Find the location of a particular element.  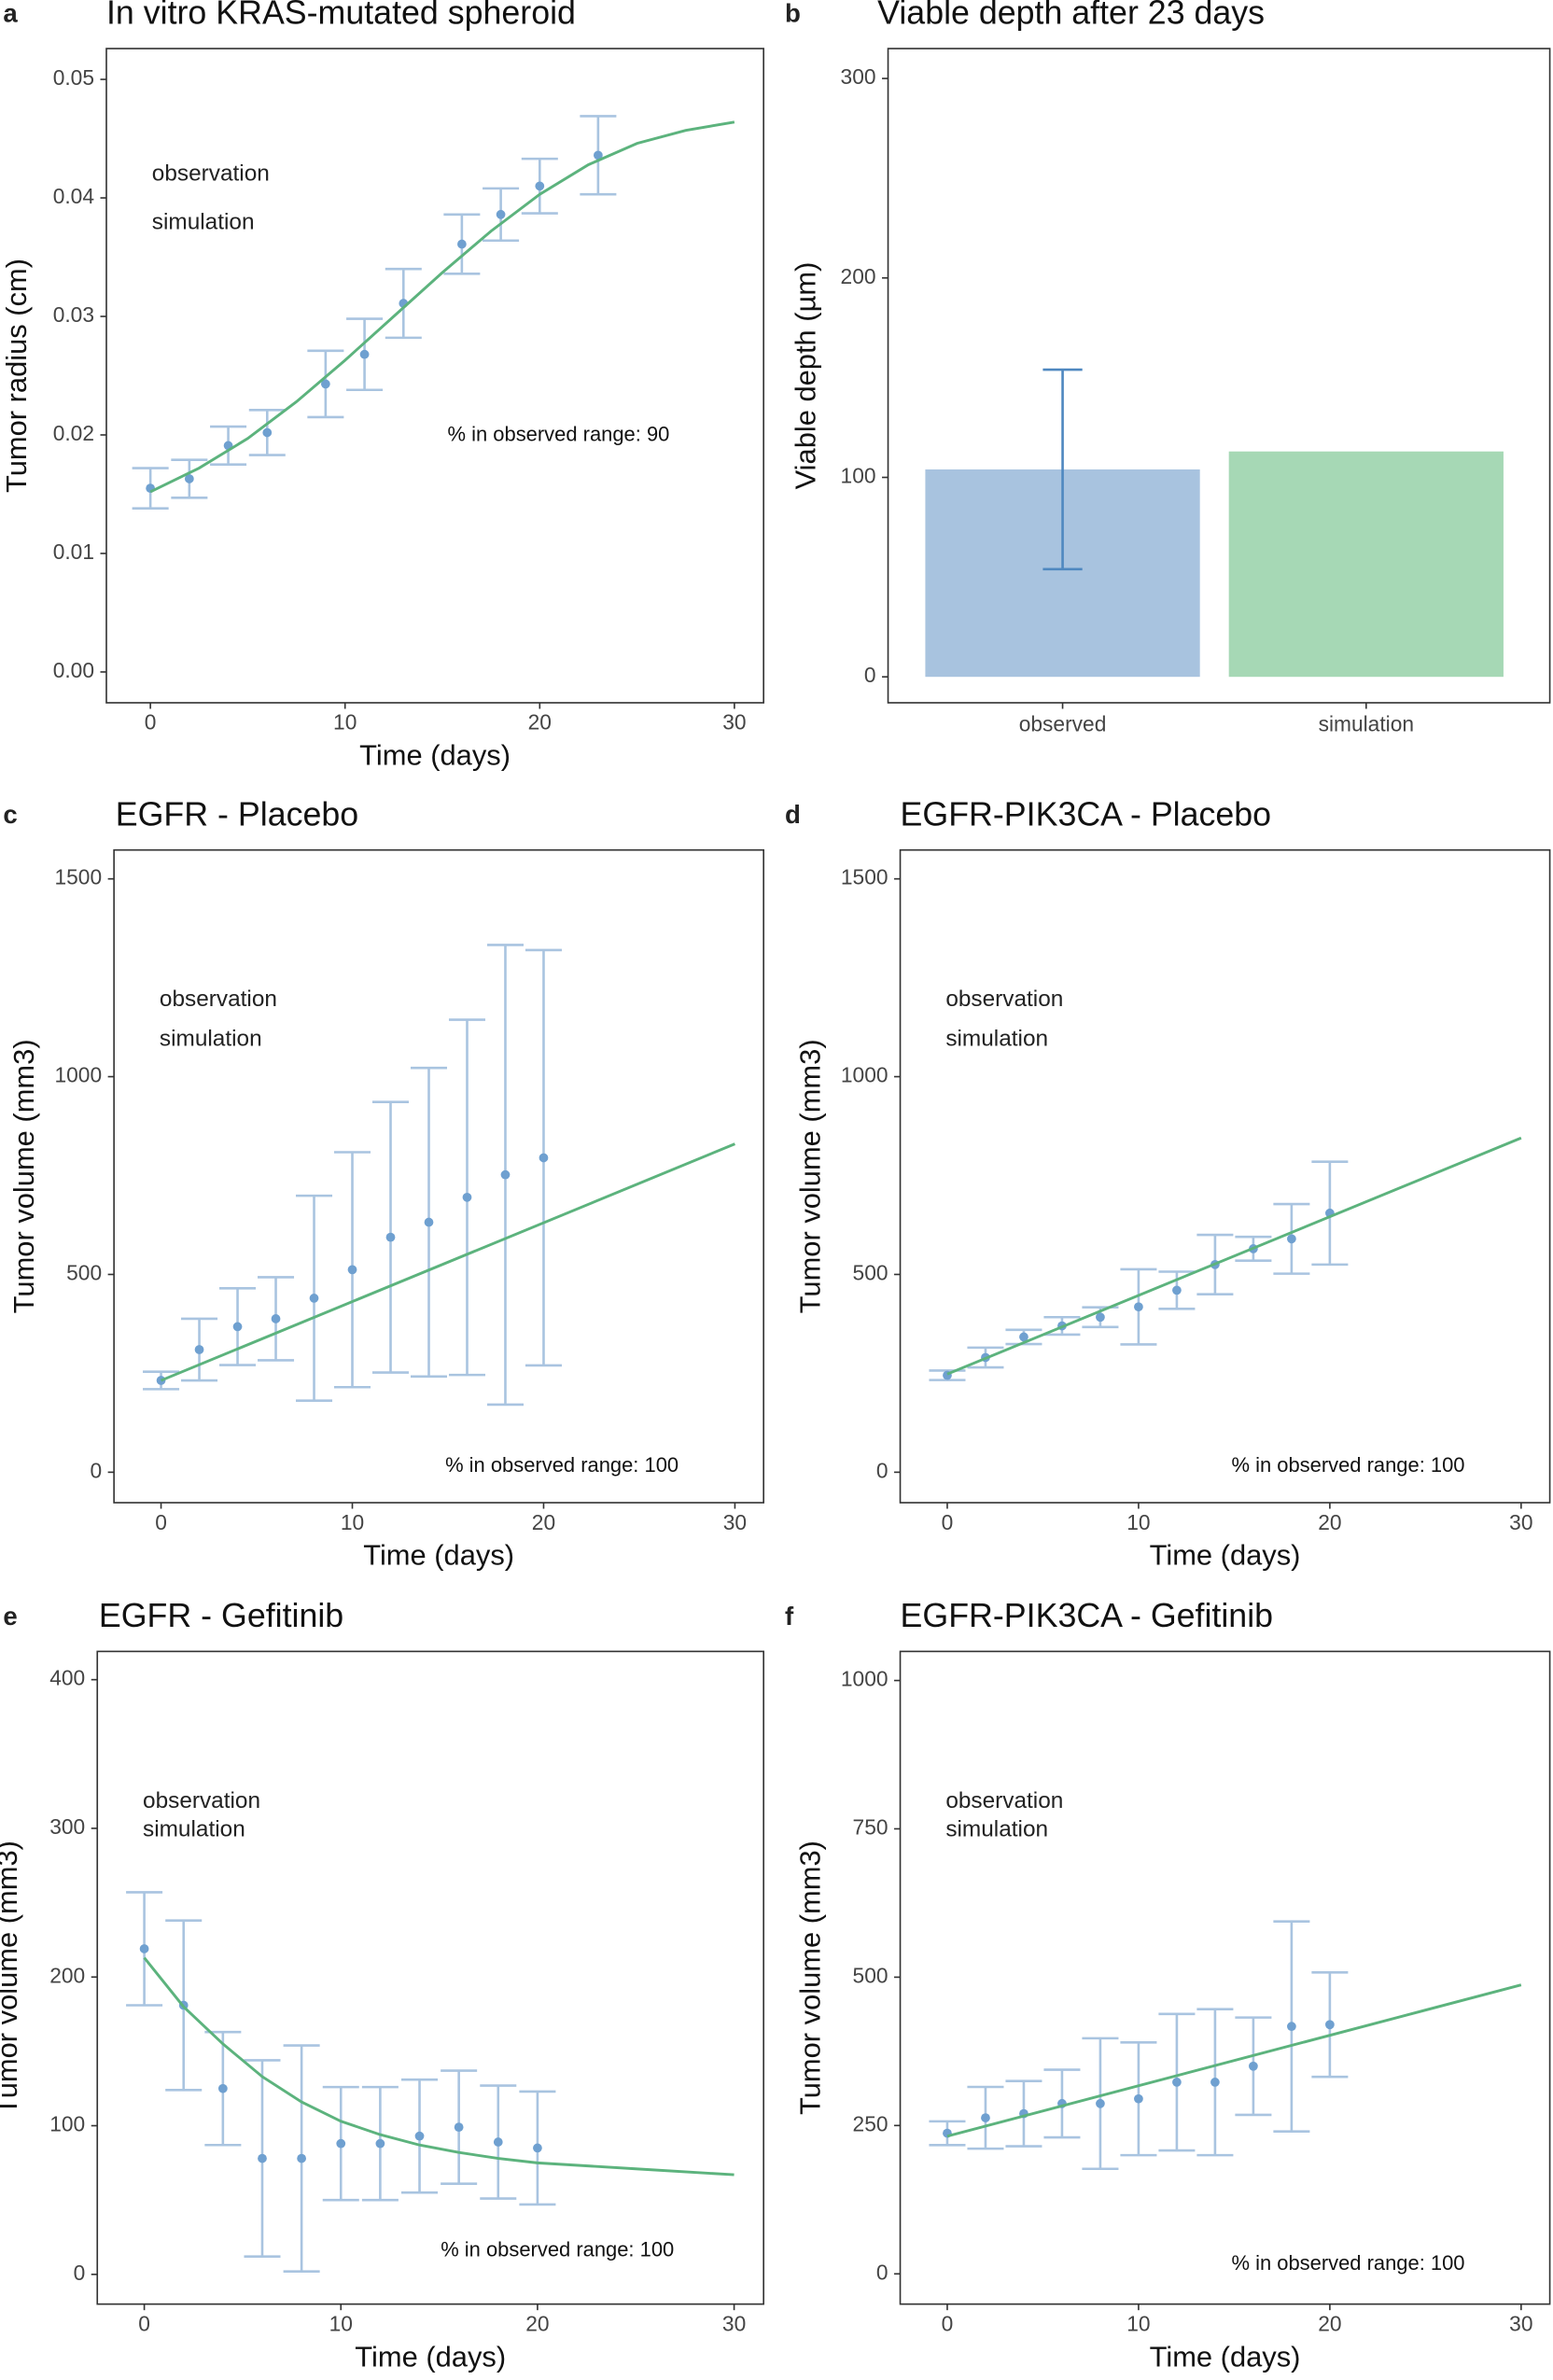

y-tick-label: 1000 is located at coordinates (78, 1075).